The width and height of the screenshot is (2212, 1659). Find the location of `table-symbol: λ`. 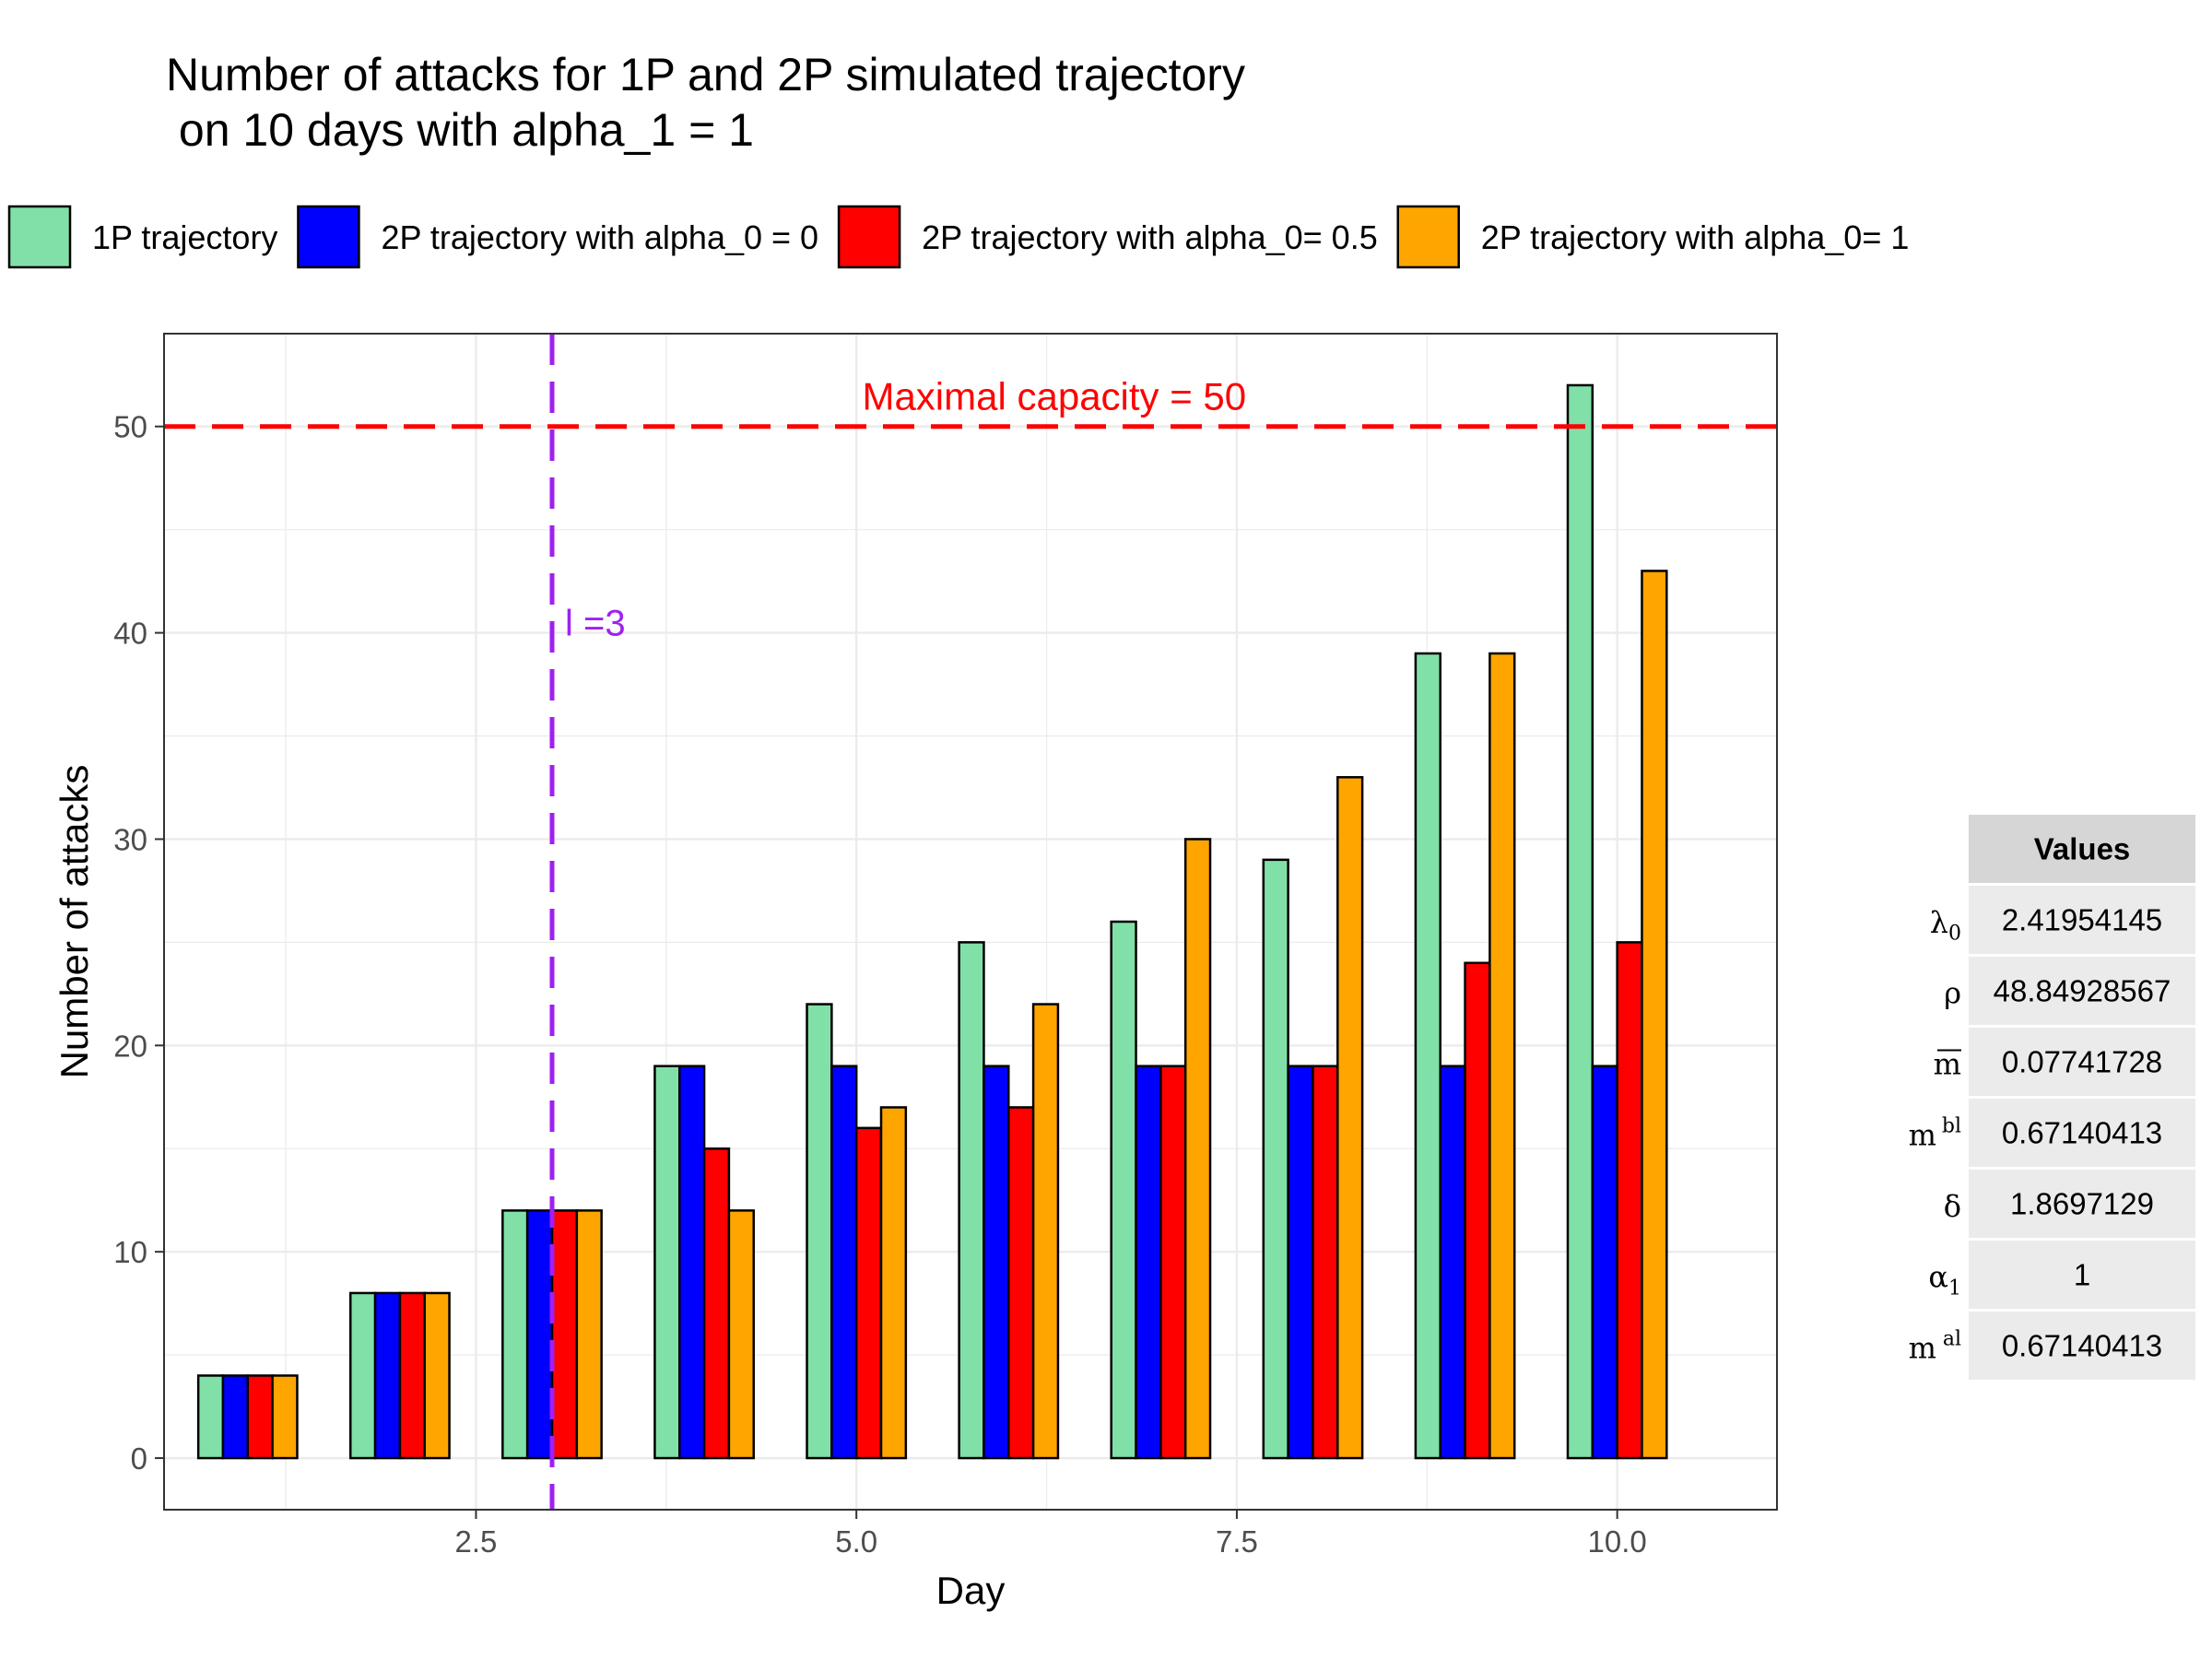

table-symbol: λ is located at coordinates (1939, 922).